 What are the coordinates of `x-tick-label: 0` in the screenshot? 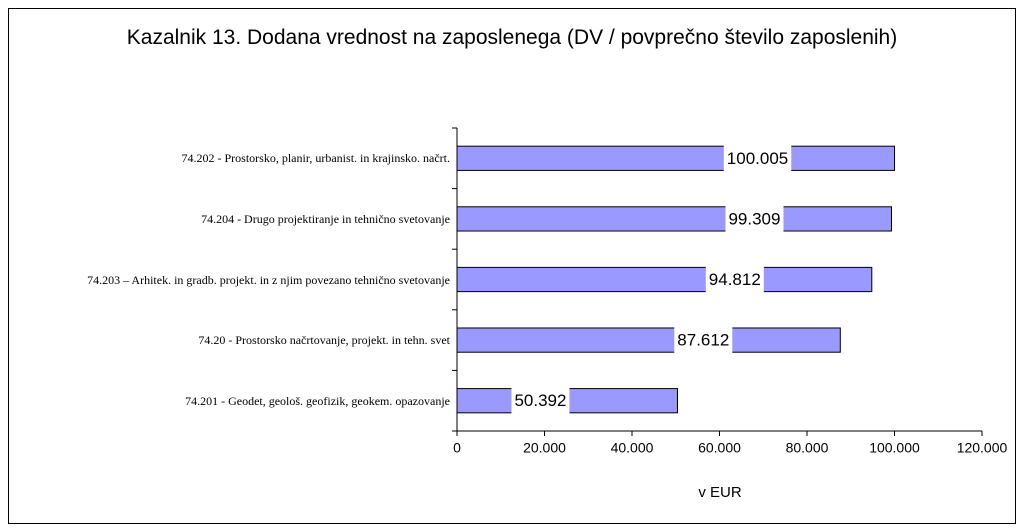 It's located at (457, 448).